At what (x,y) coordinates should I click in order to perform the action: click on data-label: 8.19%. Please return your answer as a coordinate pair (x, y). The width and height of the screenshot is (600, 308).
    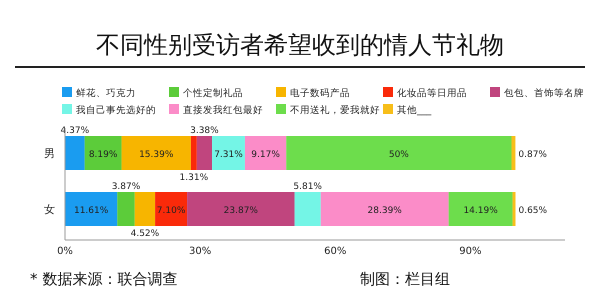
    Looking at the image, I should click on (103, 155).